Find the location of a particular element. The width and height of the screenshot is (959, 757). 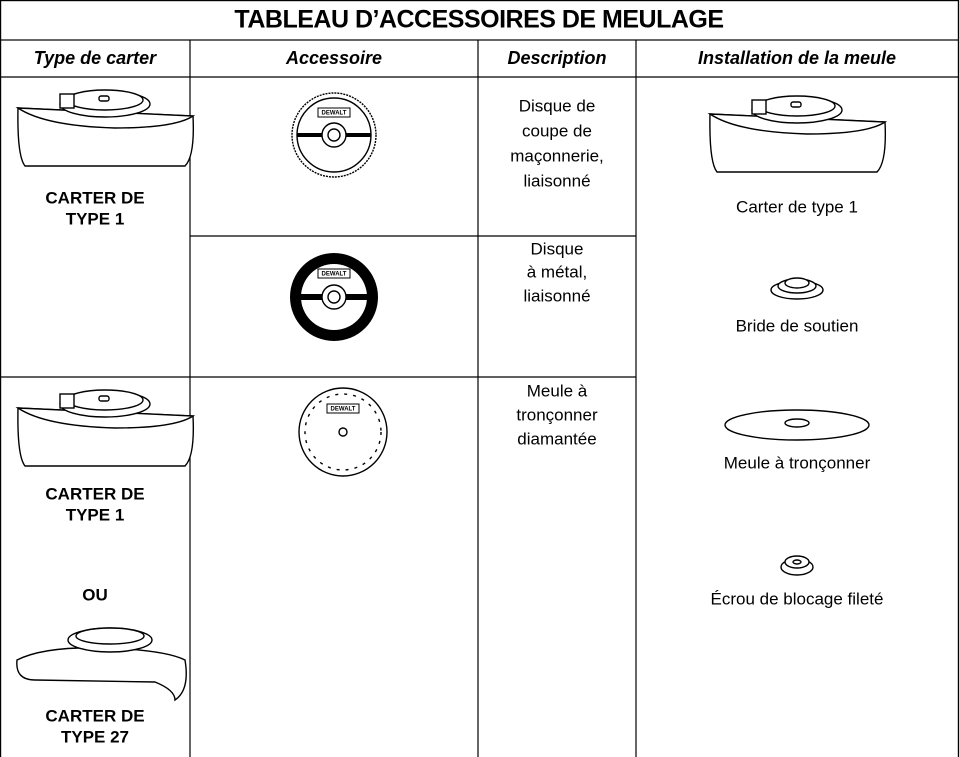

column-header: Type de carter is located at coordinates (95, 58).